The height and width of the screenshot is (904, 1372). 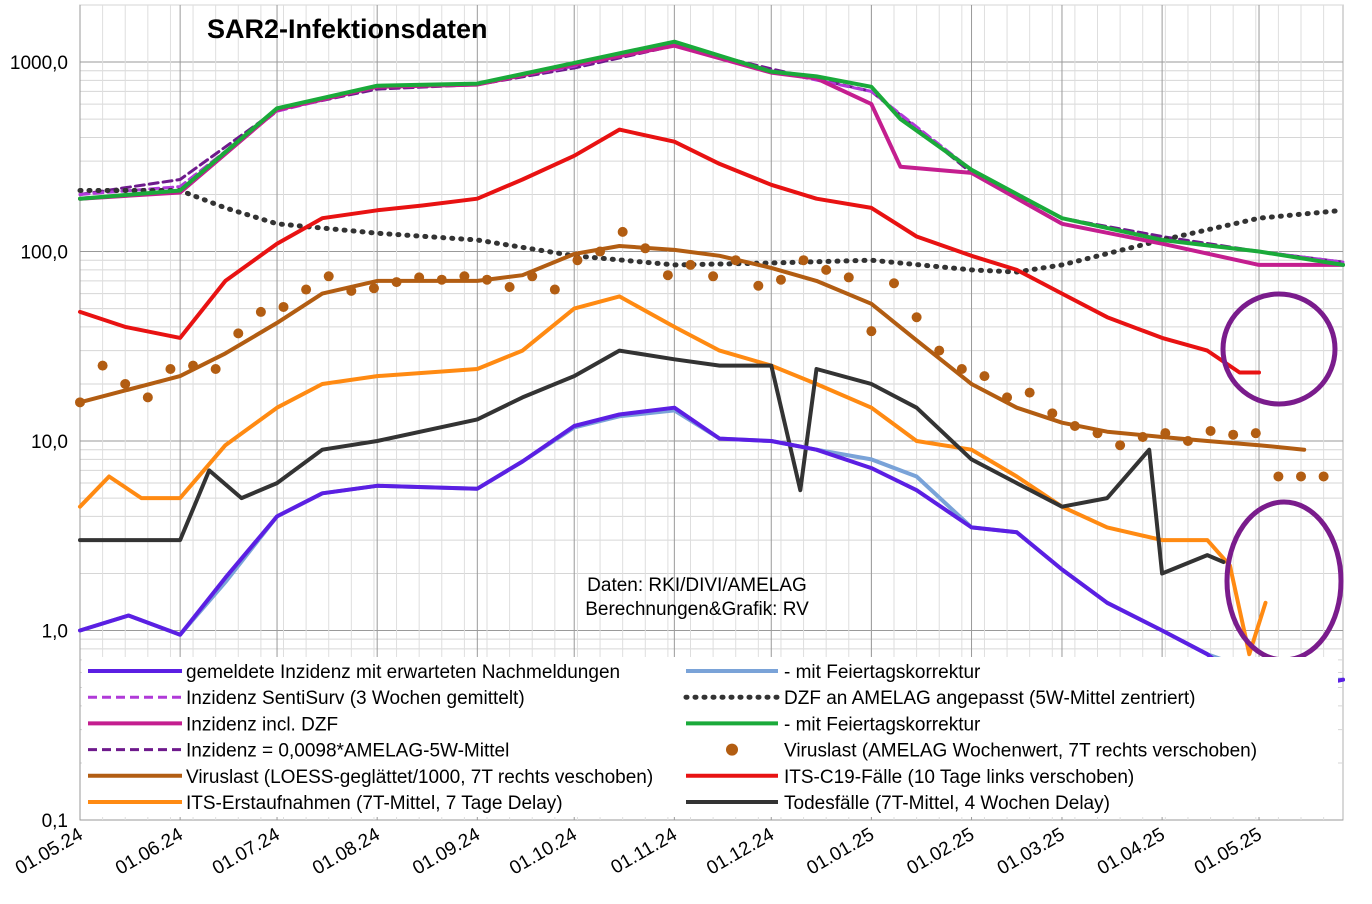 I want to click on source-note: Daten: RKI/DIVI/AMELAG, so click(x=697, y=585).